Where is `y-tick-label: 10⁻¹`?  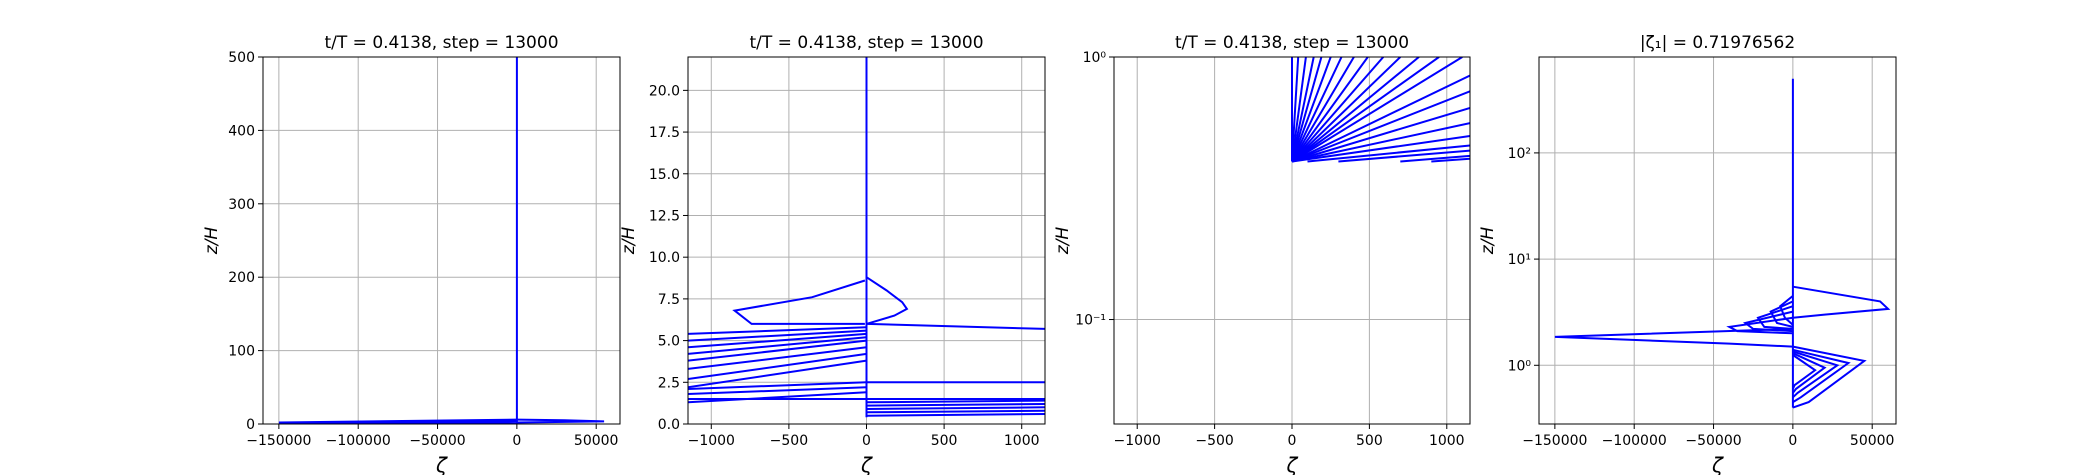
y-tick-label: 10⁻¹ is located at coordinates (1090, 321).